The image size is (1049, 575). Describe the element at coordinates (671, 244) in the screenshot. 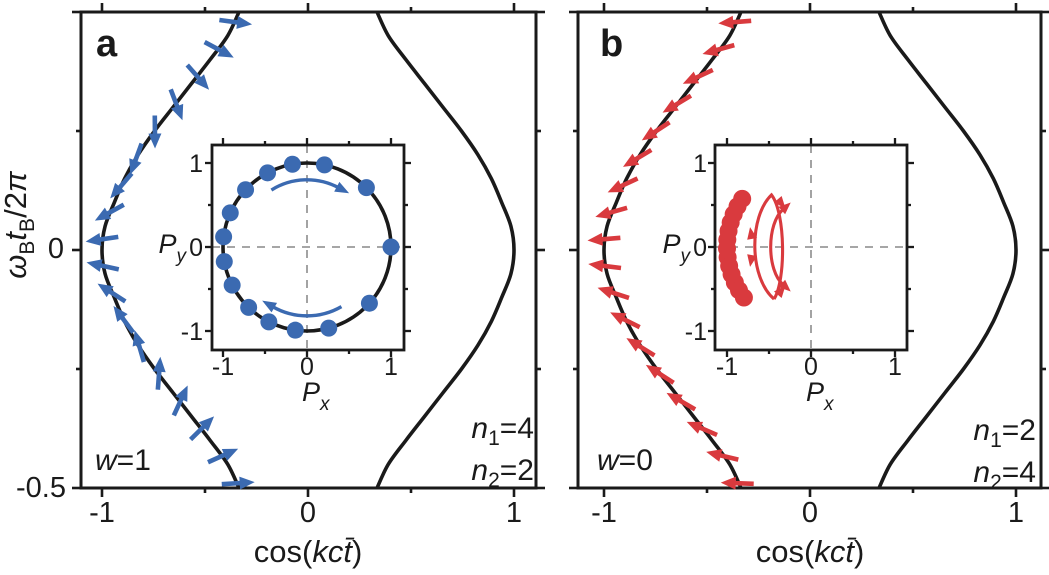

I see `py-base-b: P` at that location.